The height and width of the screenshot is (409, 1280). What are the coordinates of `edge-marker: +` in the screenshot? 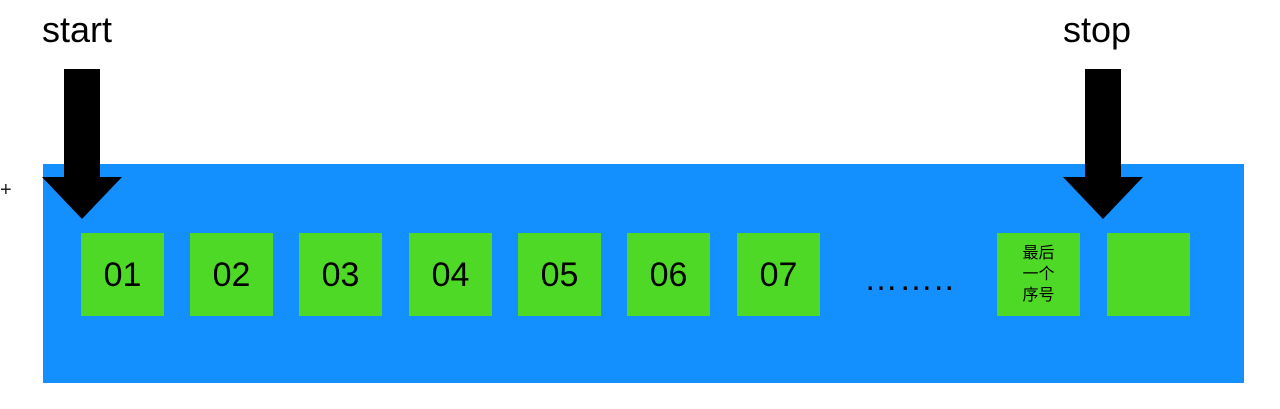 It's located at (6, 190).